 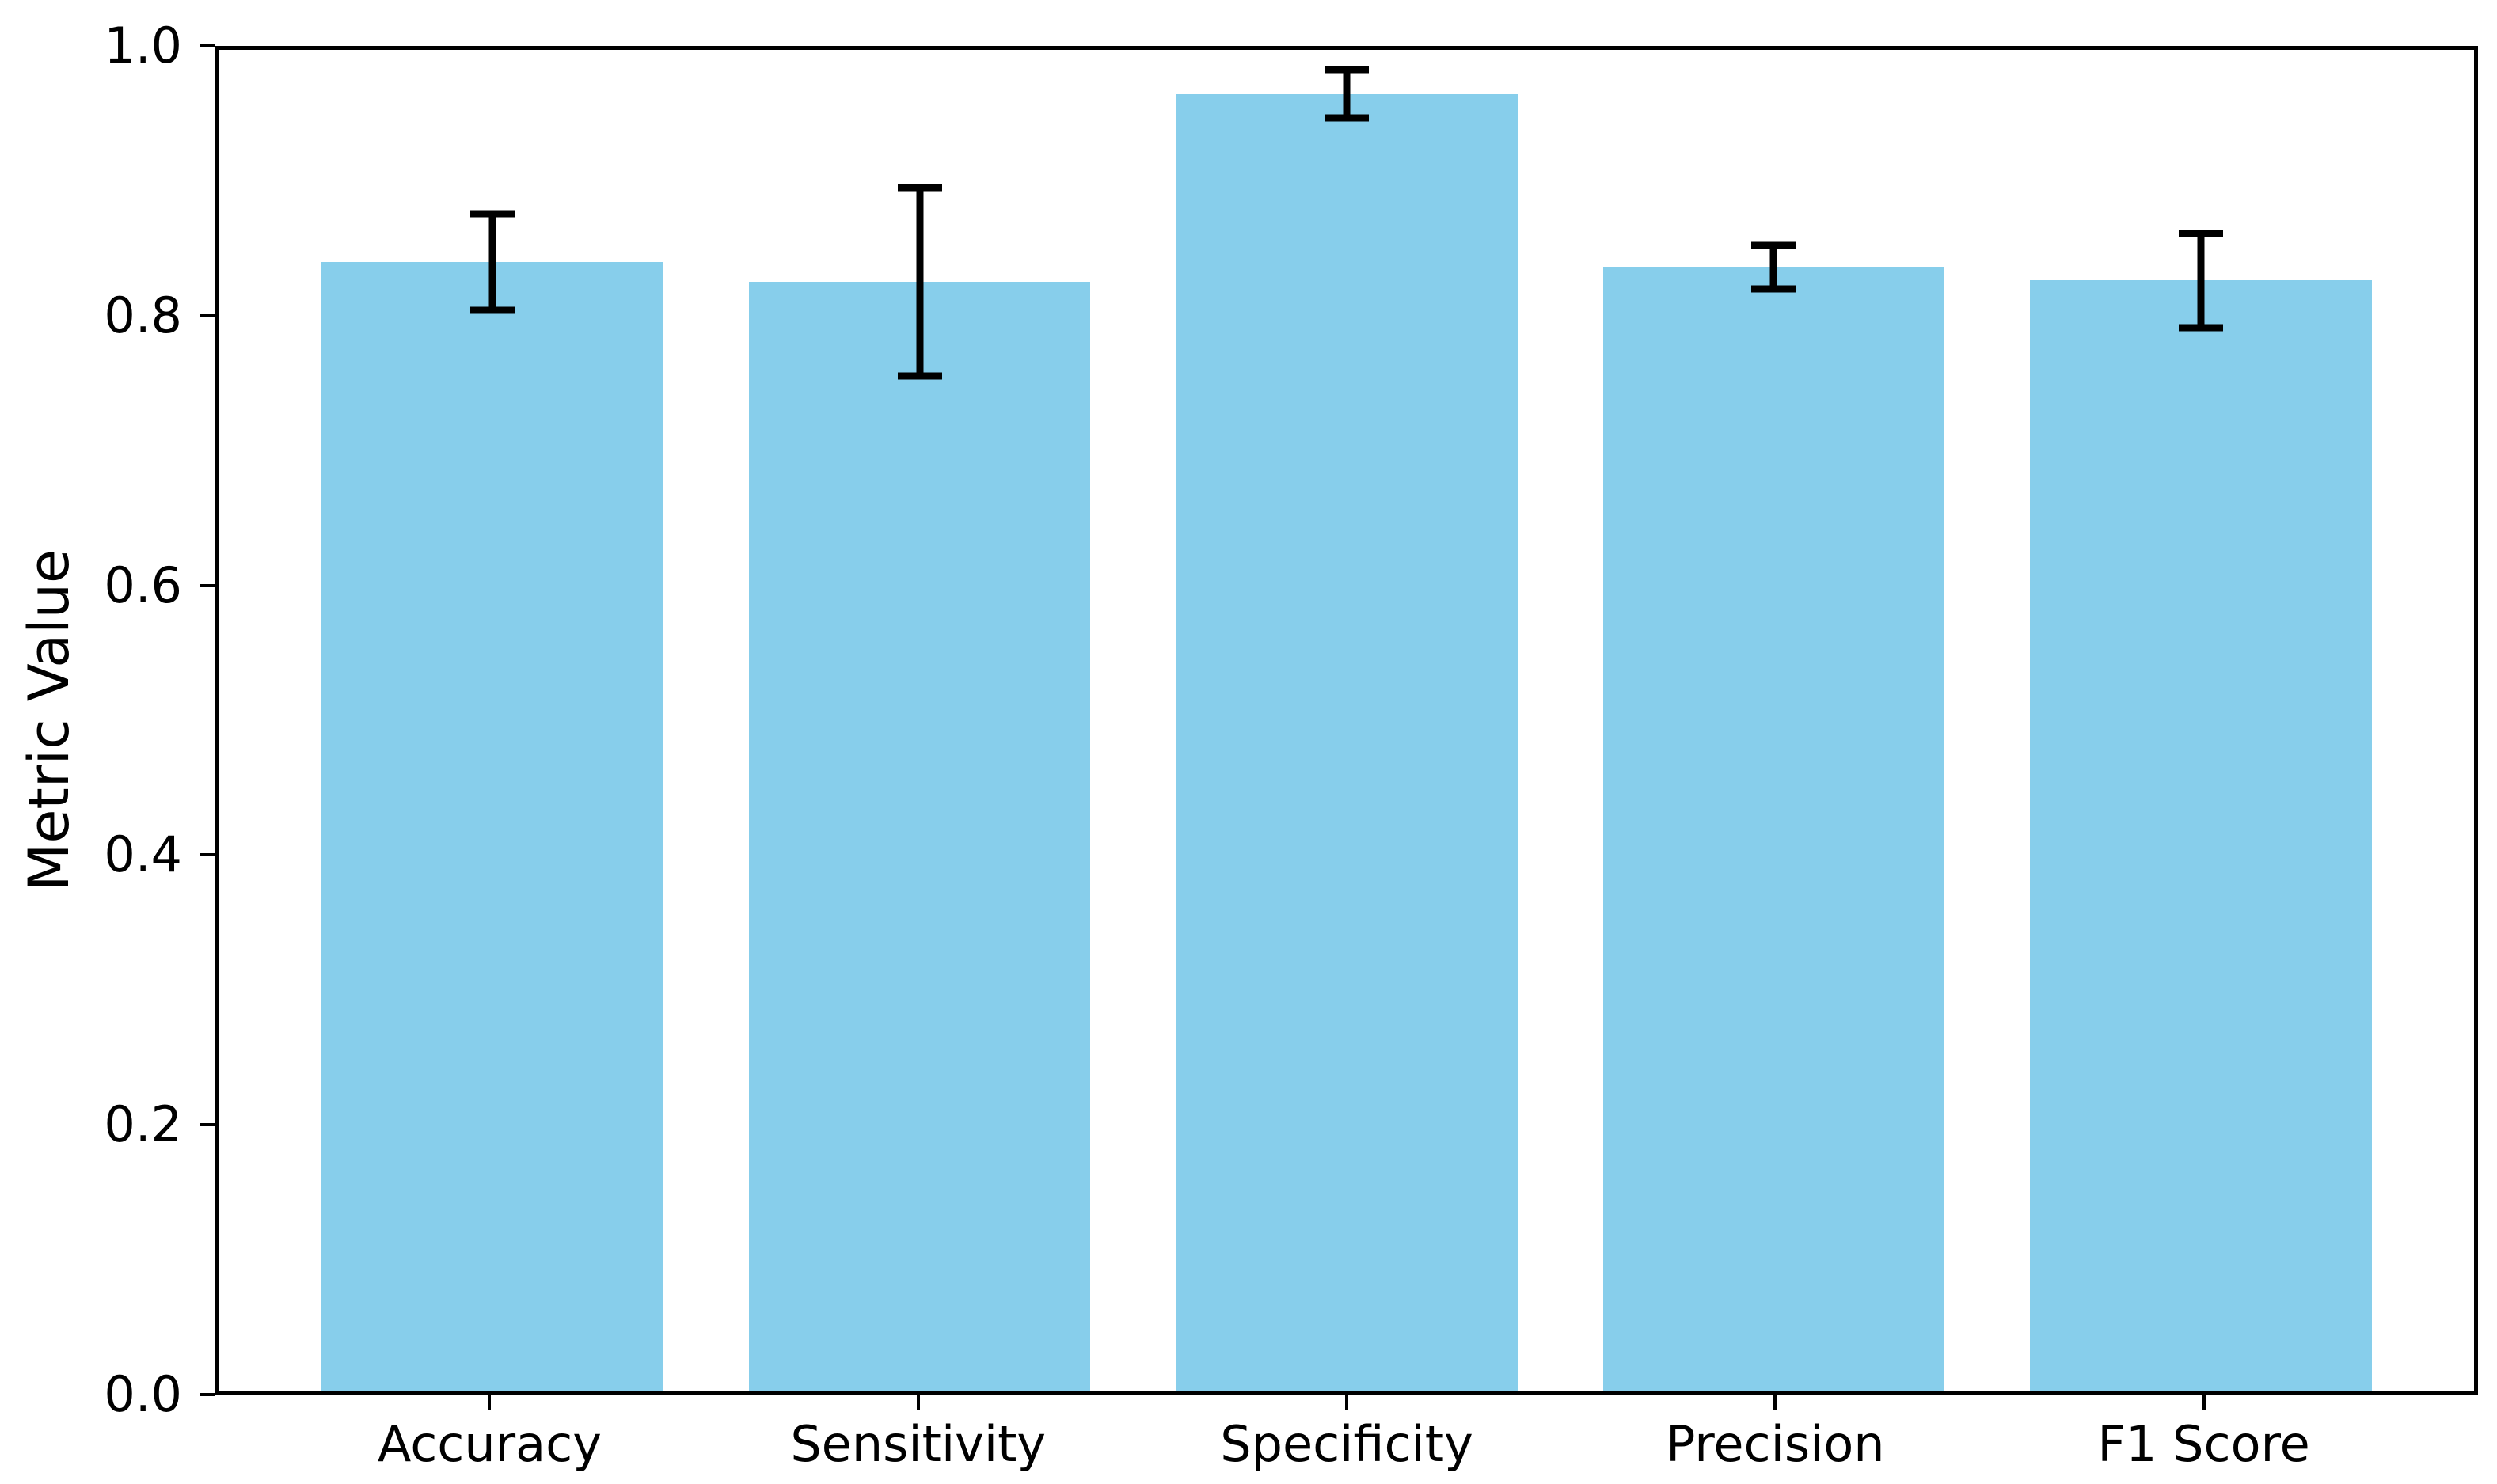 What do you see at coordinates (143, 1124) in the screenshot?
I see `y-tick-label-0.2: 0.2` at bounding box center [143, 1124].